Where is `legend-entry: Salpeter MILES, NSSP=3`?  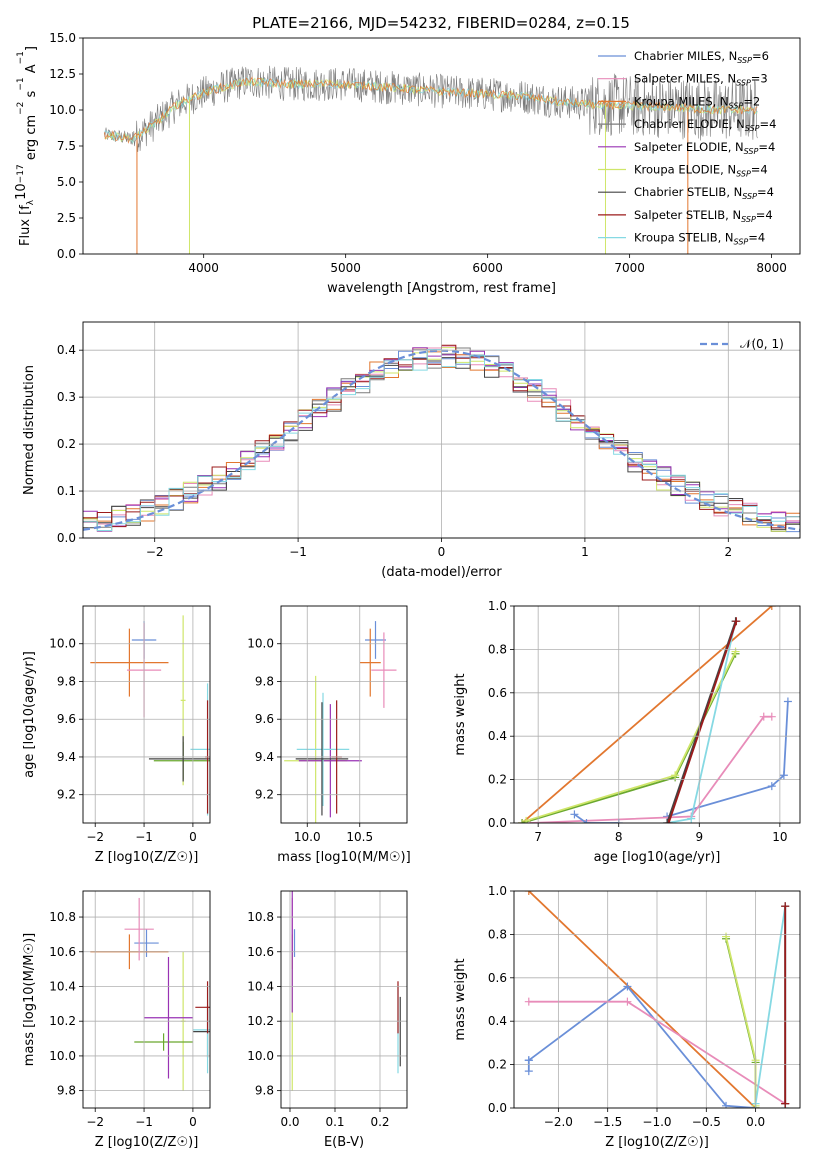 legend-entry: Salpeter MILES, NSSP=3 is located at coordinates (701, 80).